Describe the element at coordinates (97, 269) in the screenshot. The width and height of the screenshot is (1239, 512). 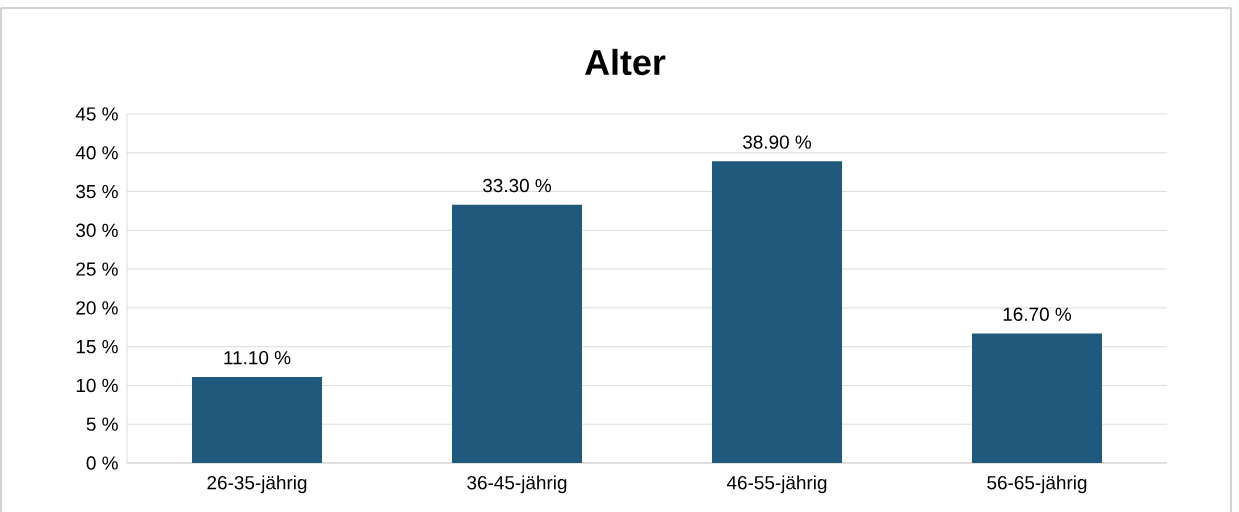
I see `y-tick-label: 25 %` at that location.